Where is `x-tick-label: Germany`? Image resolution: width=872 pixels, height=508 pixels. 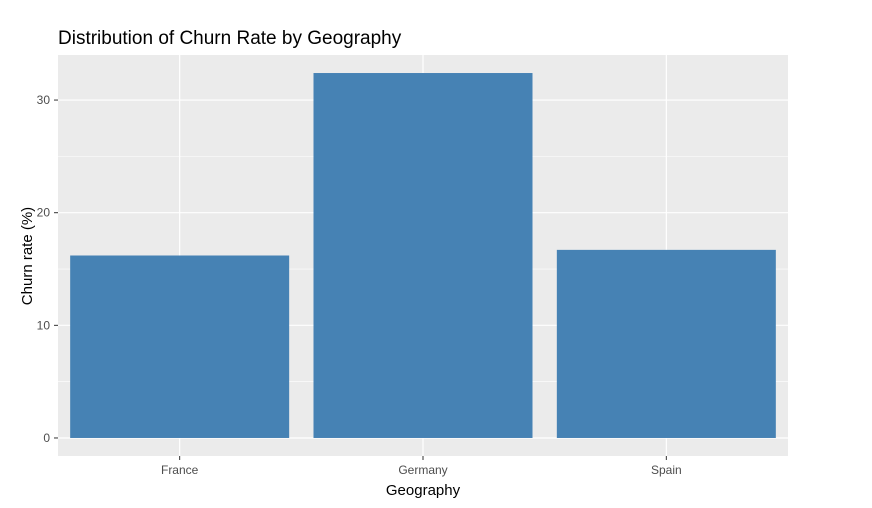
x-tick-label: Germany is located at coordinates (422, 470).